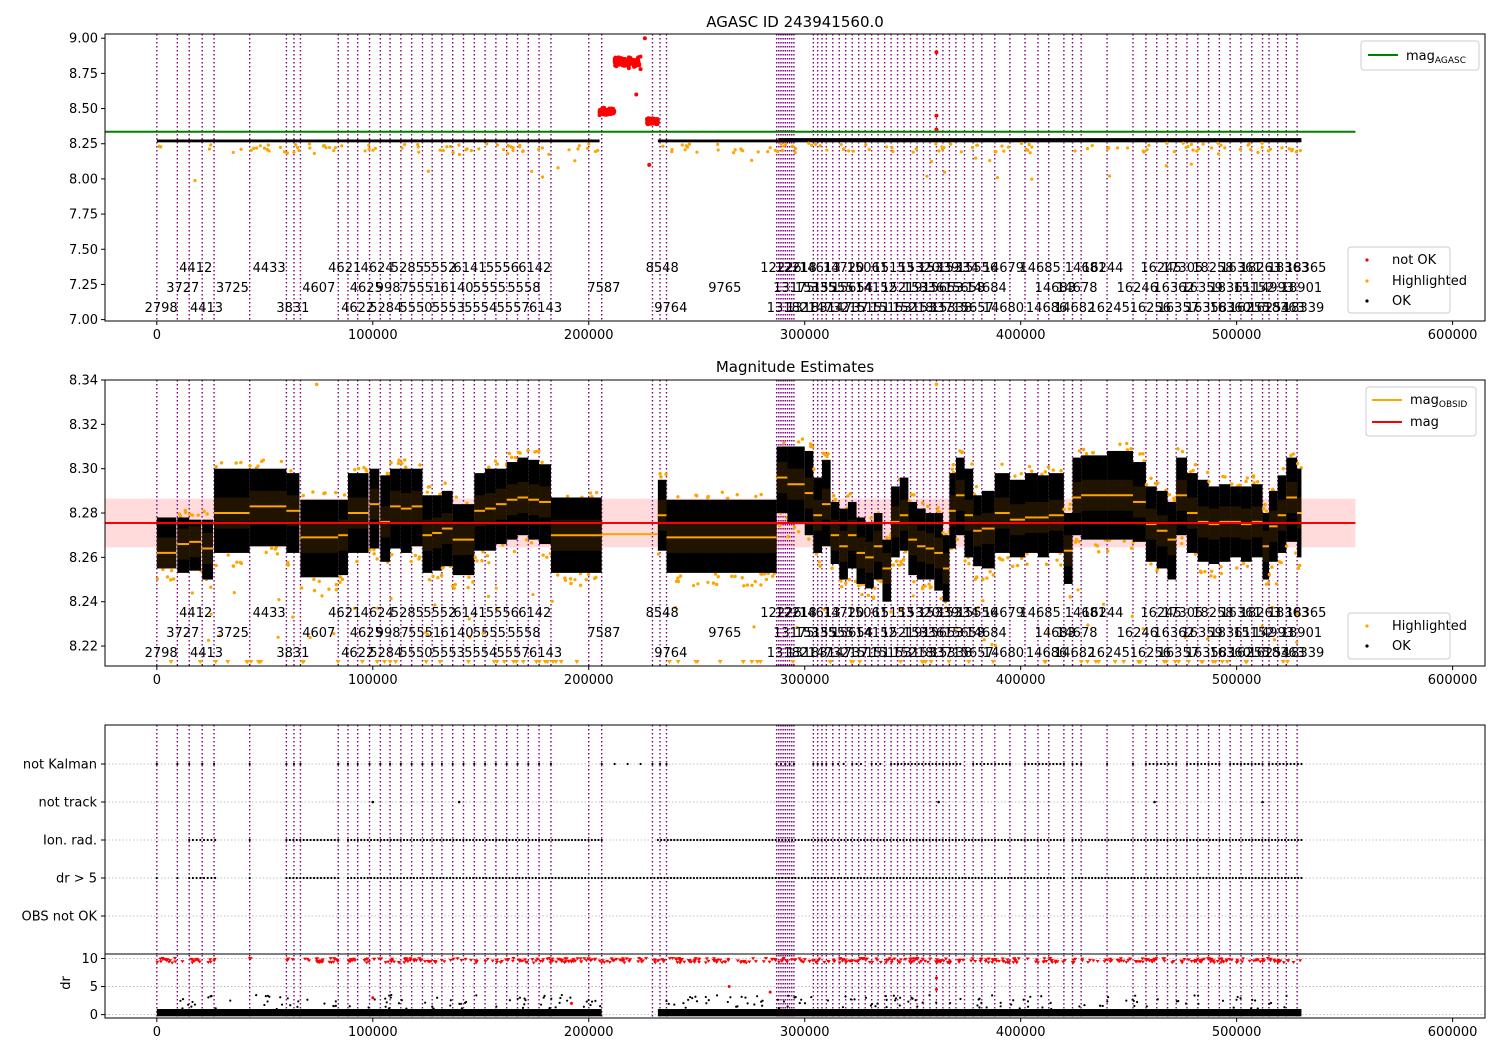 This screenshot has height=1050, width=1500. What do you see at coordinates (571, 1003) in the screenshot?
I see `dr-outlier` at bounding box center [571, 1003].